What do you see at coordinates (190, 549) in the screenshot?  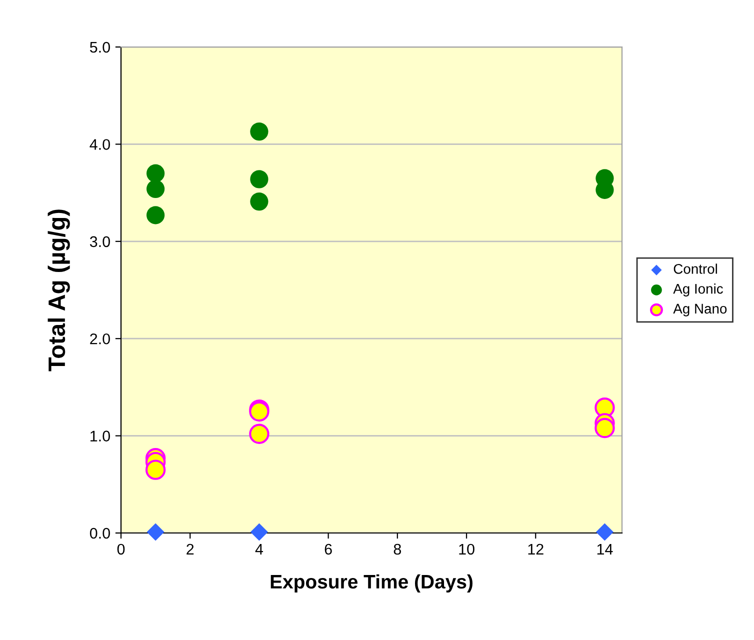 I see `x-tick-label: 2` at bounding box center [190, 549].